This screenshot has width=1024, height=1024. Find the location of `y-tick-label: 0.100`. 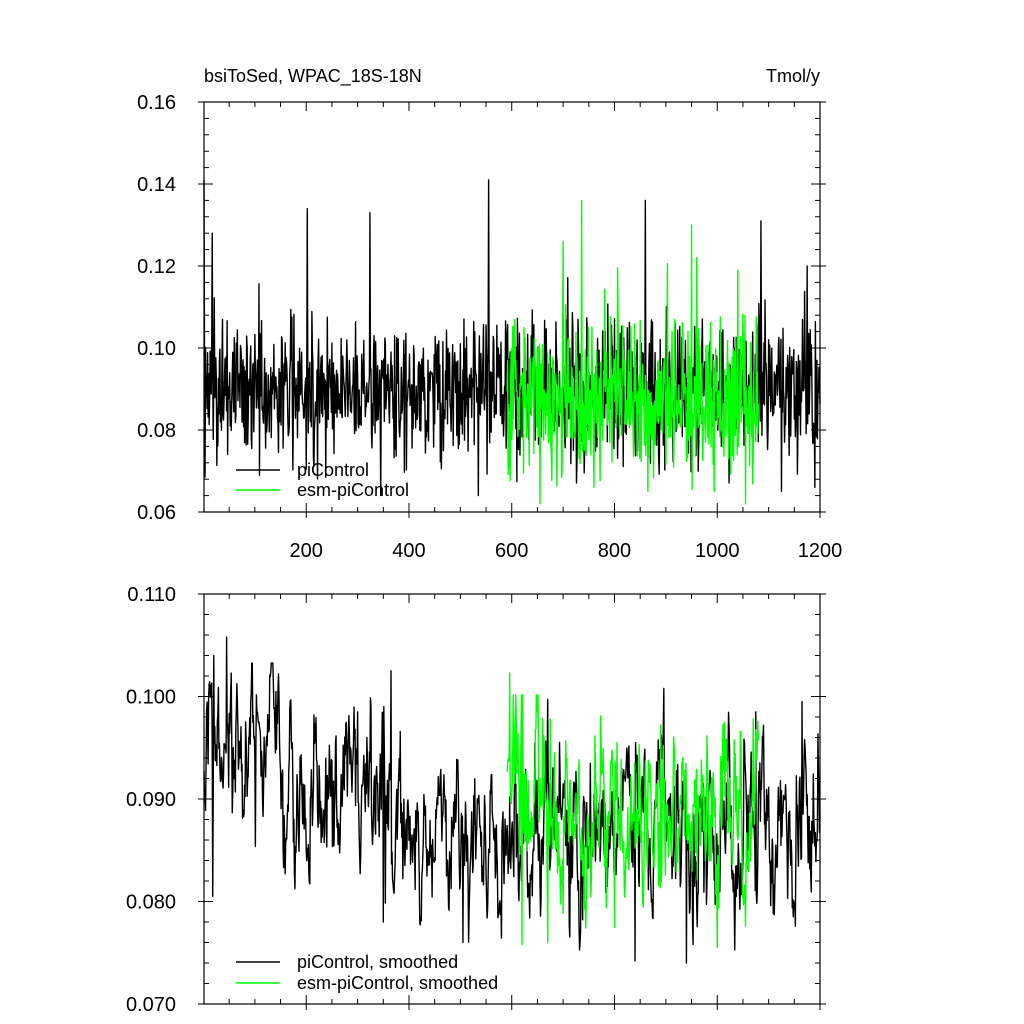

y-tick-label: 0.100 is located at coordinates (151, 698).